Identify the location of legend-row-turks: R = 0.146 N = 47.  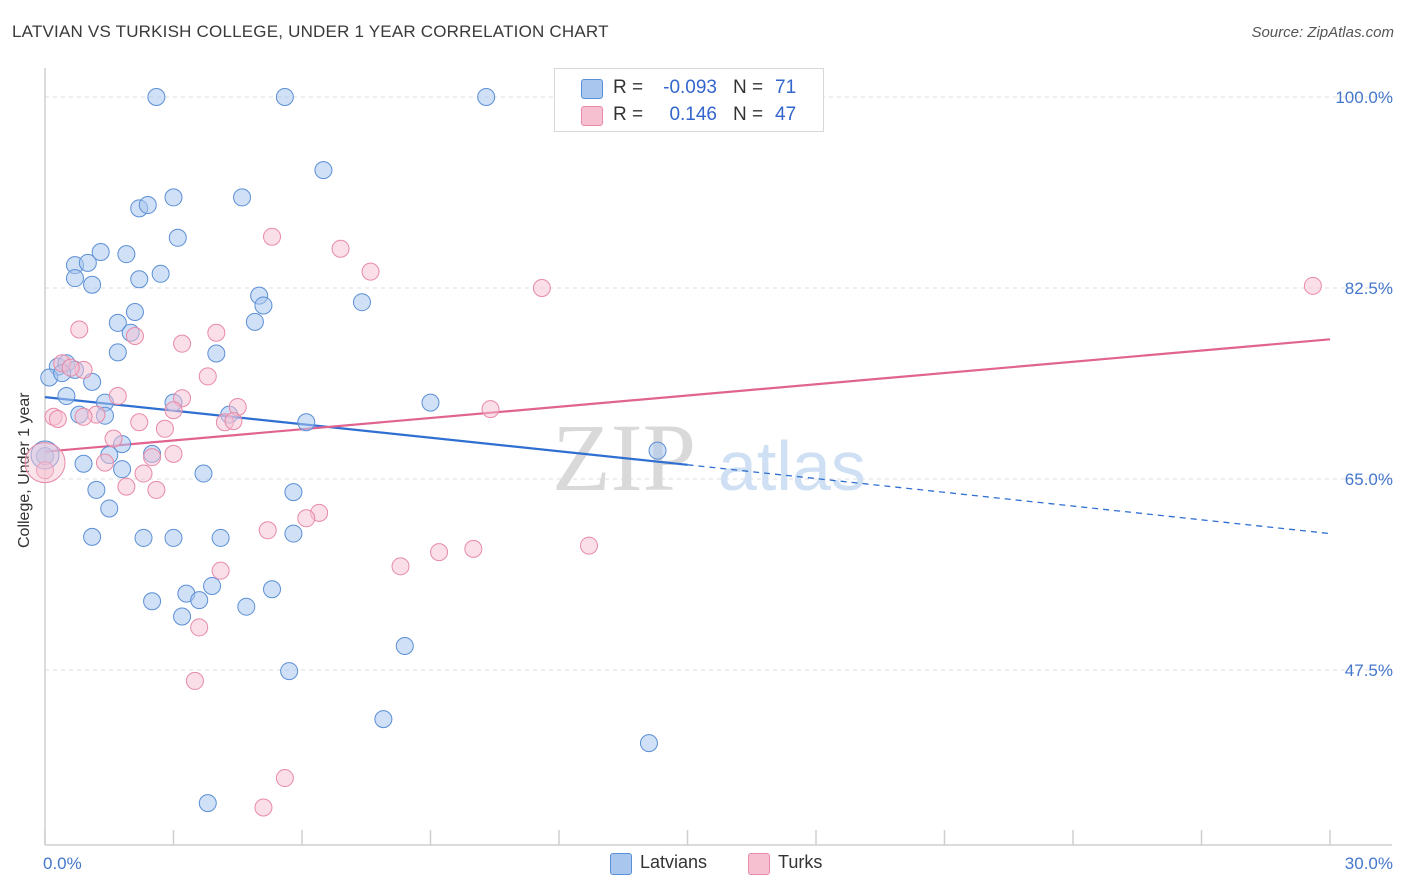
(689, 115).